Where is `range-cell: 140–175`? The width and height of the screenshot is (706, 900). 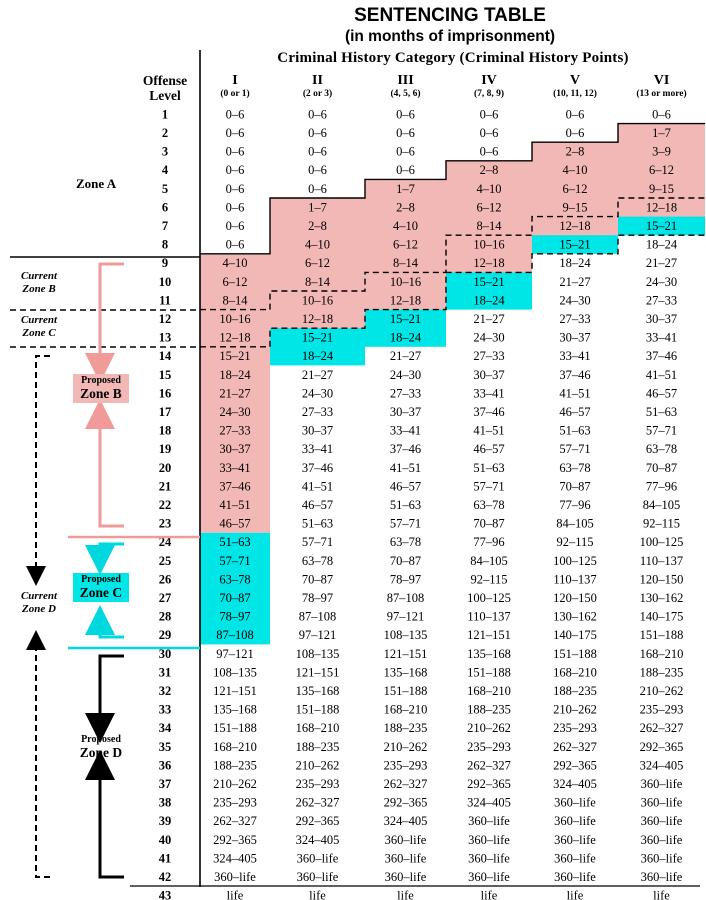 range-cell: 140–175 is located at coordinates (575, 635).